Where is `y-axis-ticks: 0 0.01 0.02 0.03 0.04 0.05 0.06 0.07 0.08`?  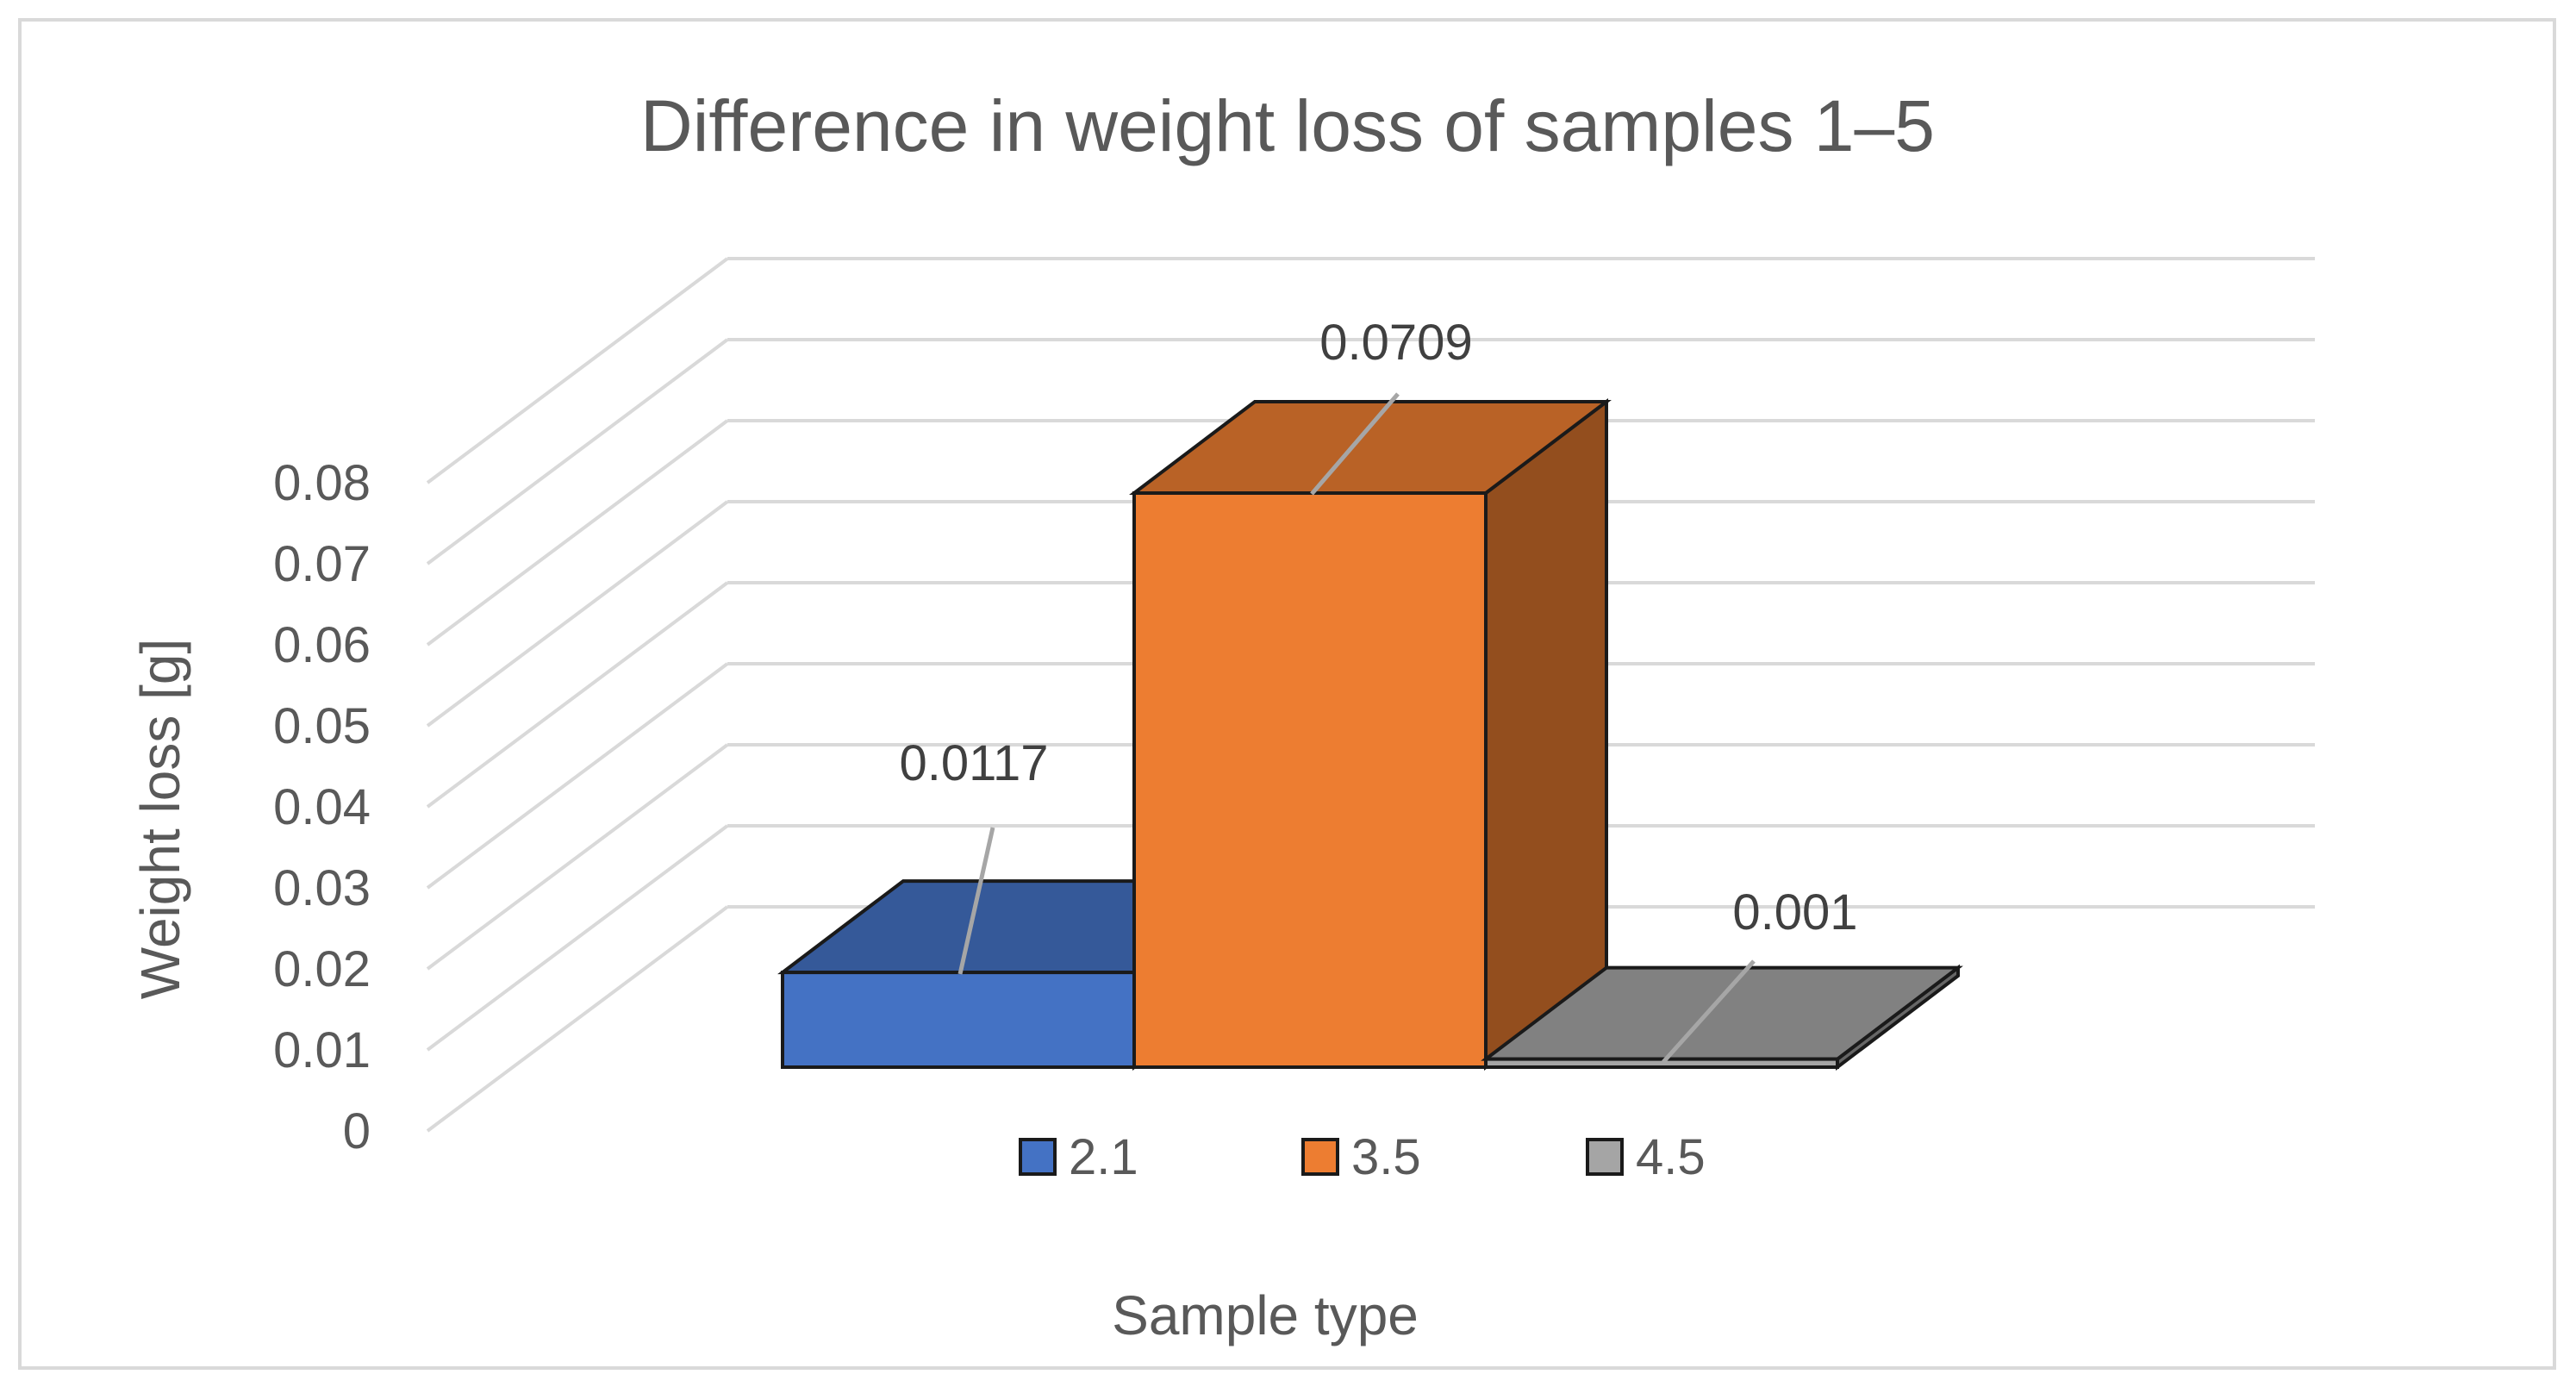 y-axis-ticks: 0 0.01 0.02 0.03 0.04 0.05 0.06 0.07 0.08 is located at coordinates (322, 807).